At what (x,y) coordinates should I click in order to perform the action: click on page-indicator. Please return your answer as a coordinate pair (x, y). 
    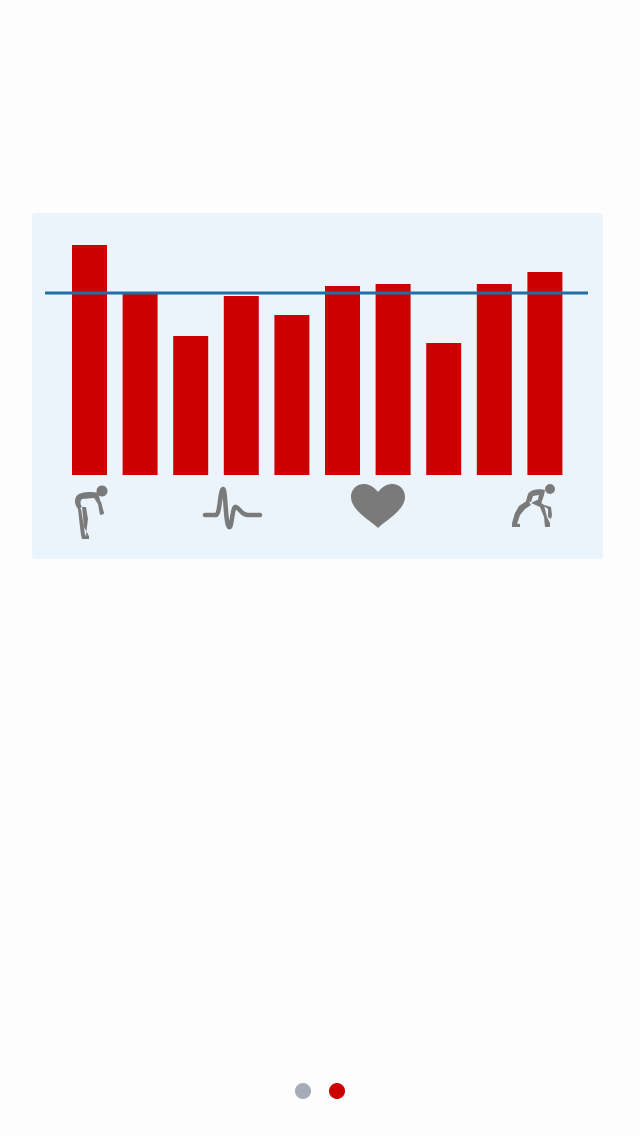
    Looking at the image, I should click on (320, 1092).